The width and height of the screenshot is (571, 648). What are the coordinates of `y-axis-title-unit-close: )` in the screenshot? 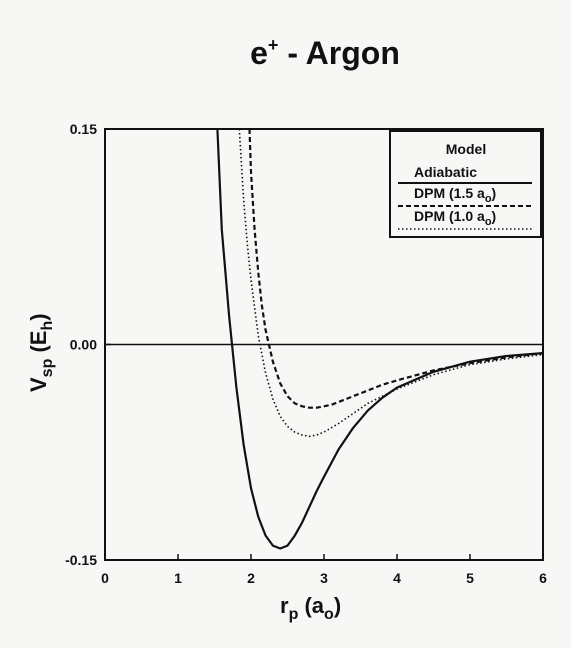 It's located at (38, 316).